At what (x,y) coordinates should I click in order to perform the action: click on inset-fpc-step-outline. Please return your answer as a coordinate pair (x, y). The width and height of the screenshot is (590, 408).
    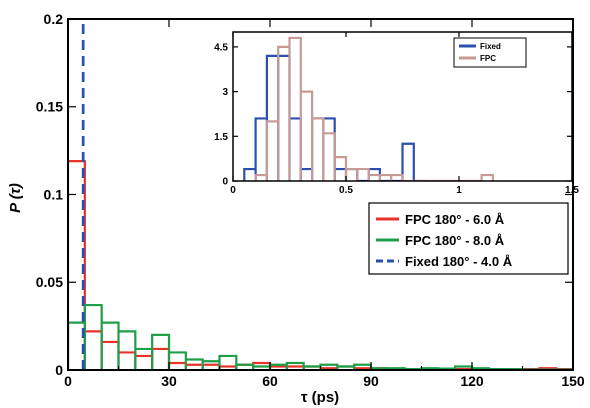
    Looking at the image, I should click on (374, 108).